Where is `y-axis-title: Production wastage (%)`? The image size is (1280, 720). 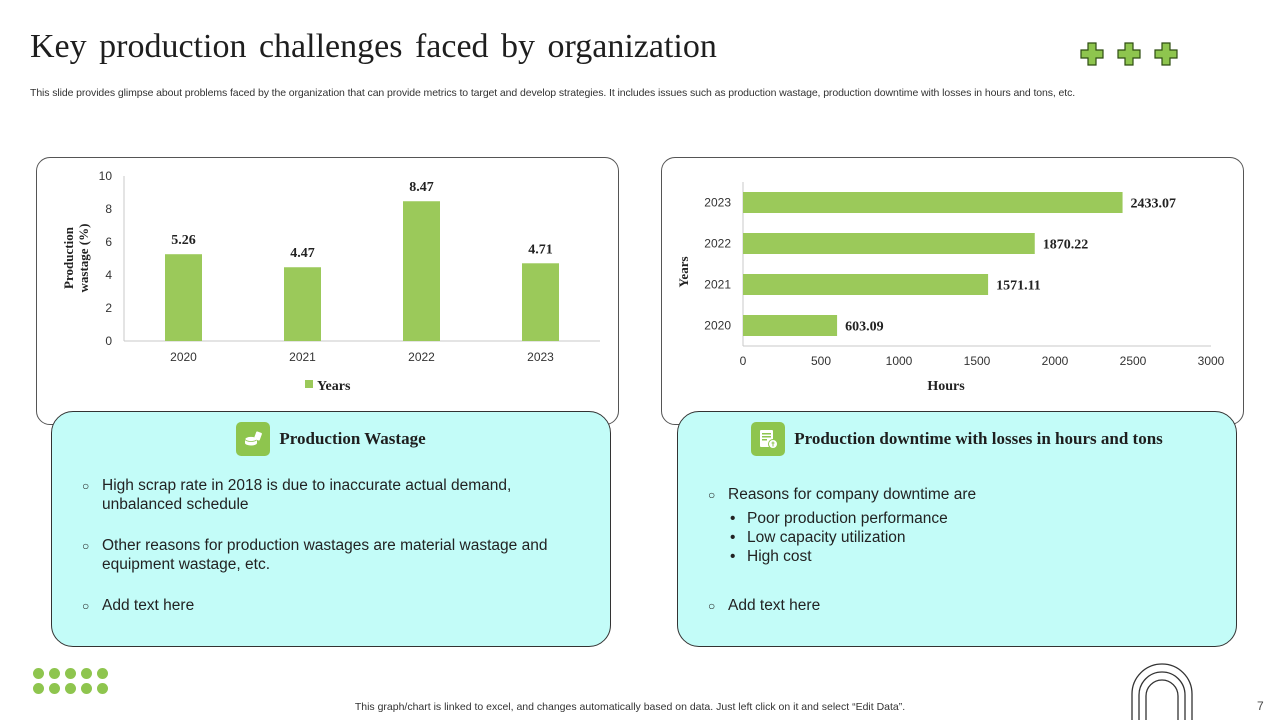
y-axis-title: Production wastage (%) is located at coordinates (76, 258).